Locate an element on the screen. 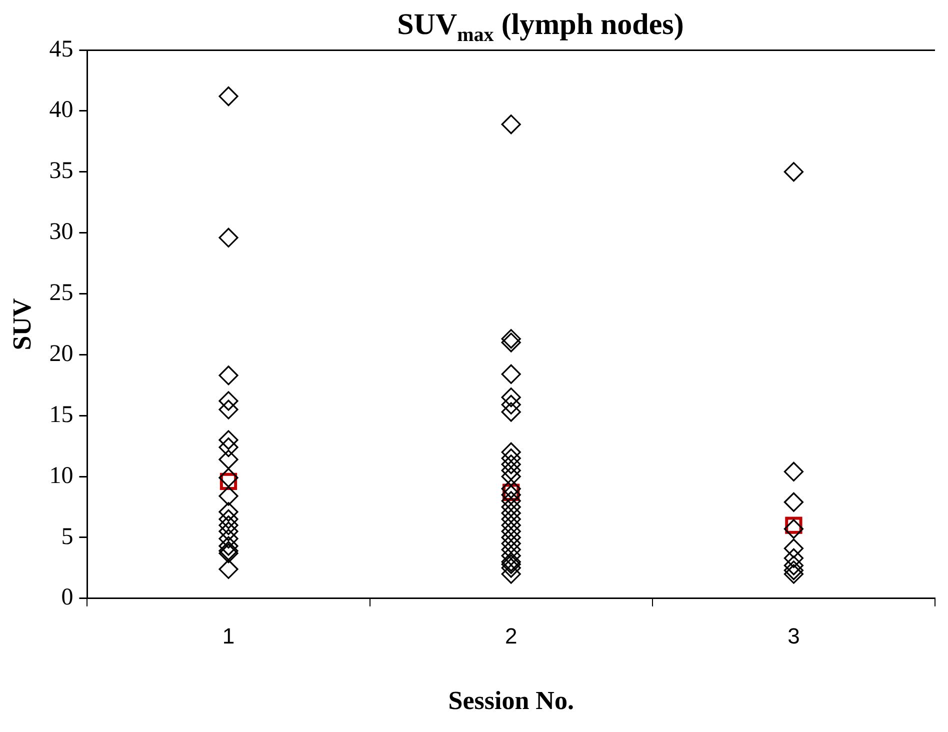 This screenshot has width=948, height=732. y-tick-label: 25 is located at coordinates (61, 293).